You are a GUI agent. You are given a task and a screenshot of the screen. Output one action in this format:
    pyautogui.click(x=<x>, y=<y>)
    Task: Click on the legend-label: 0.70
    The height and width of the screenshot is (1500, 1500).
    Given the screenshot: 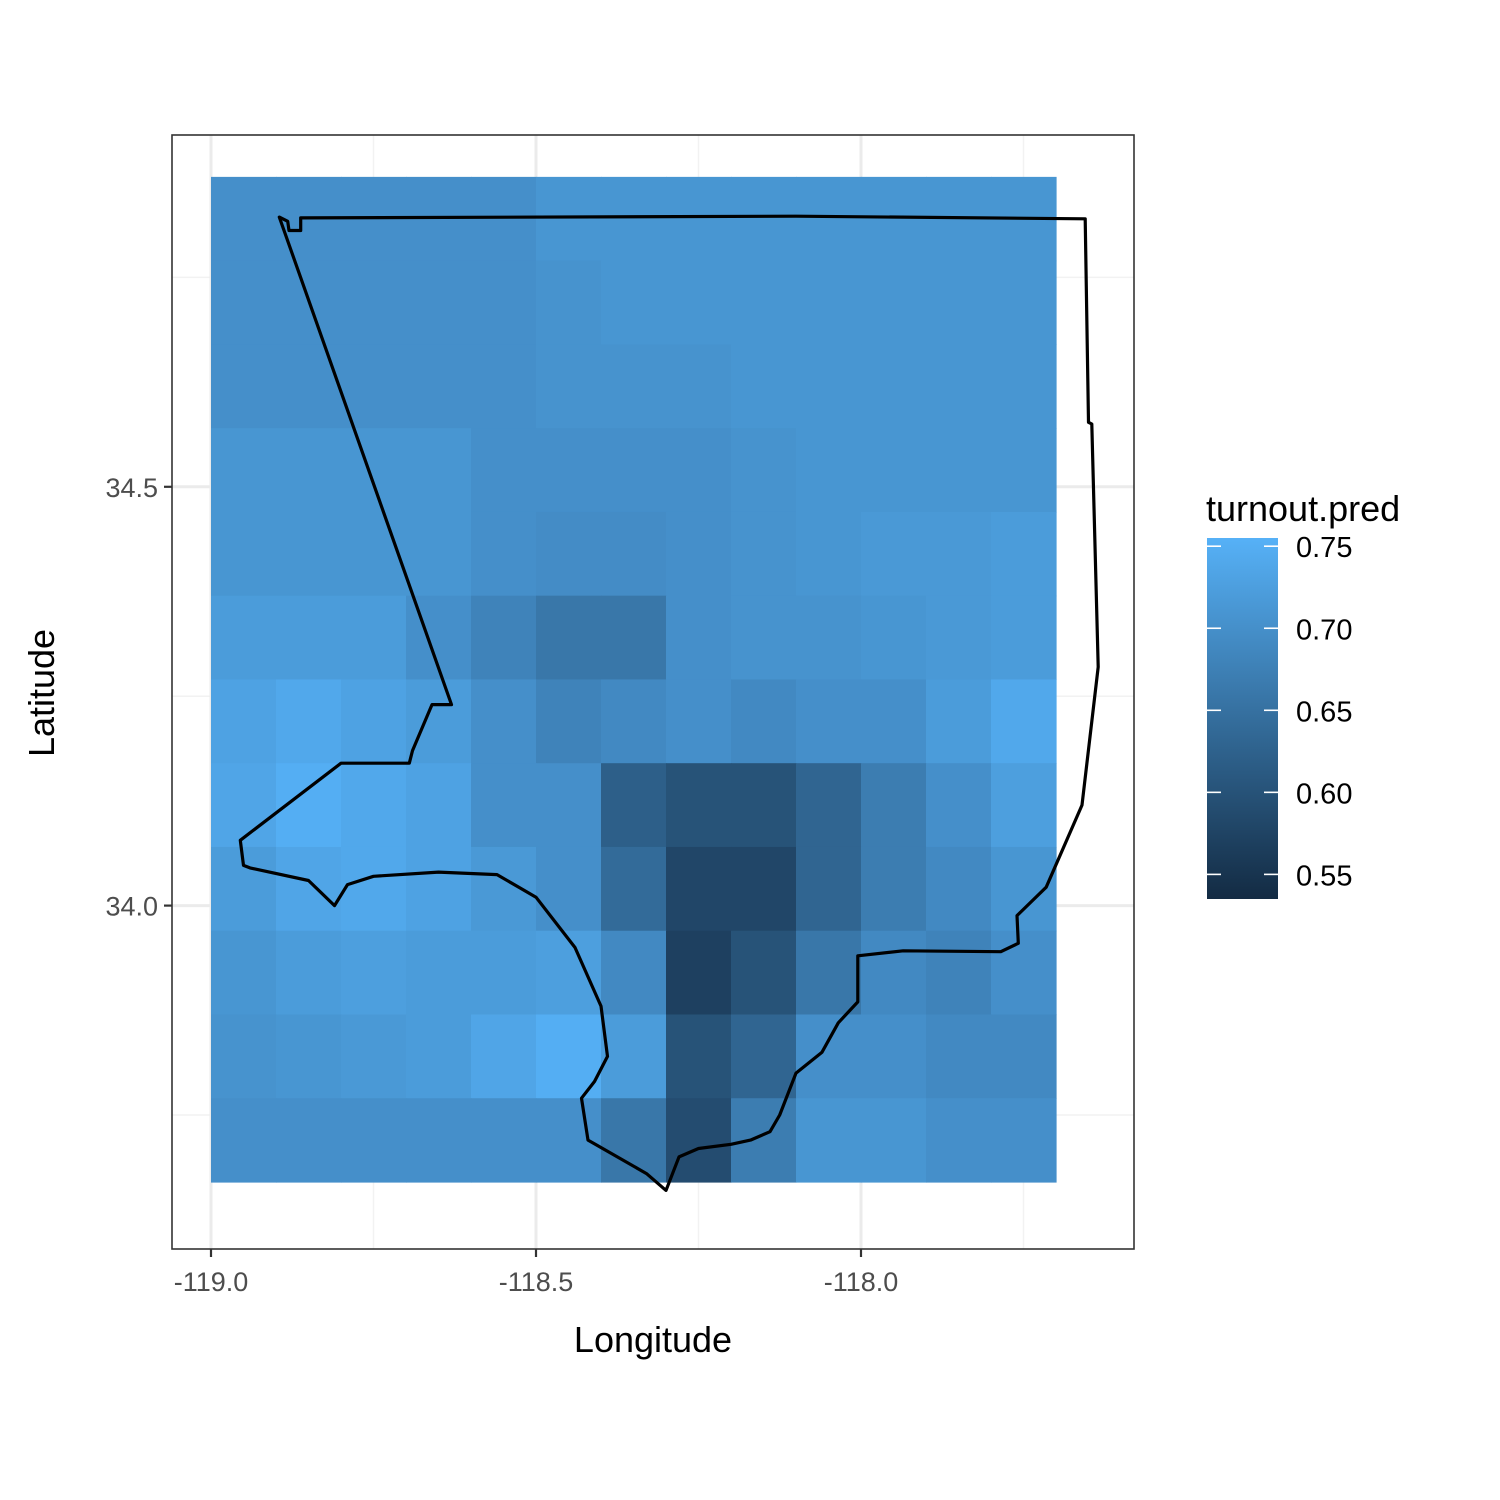 What is the action you would take?
    pyautogui.click(x=1324, y=630)
    